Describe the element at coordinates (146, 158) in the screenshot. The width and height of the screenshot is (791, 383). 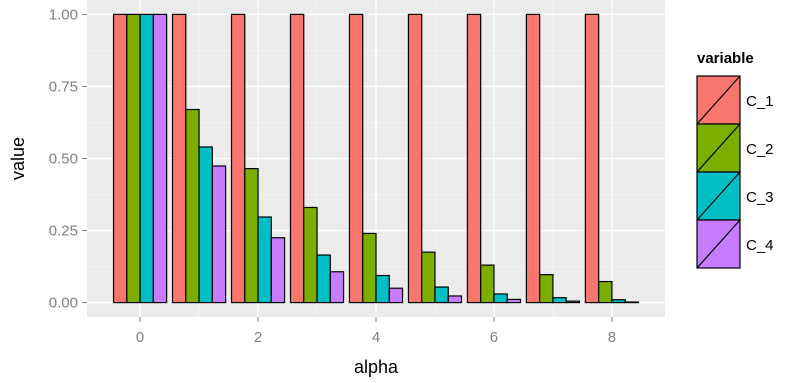
I see `bar-c3-x0` at that location.